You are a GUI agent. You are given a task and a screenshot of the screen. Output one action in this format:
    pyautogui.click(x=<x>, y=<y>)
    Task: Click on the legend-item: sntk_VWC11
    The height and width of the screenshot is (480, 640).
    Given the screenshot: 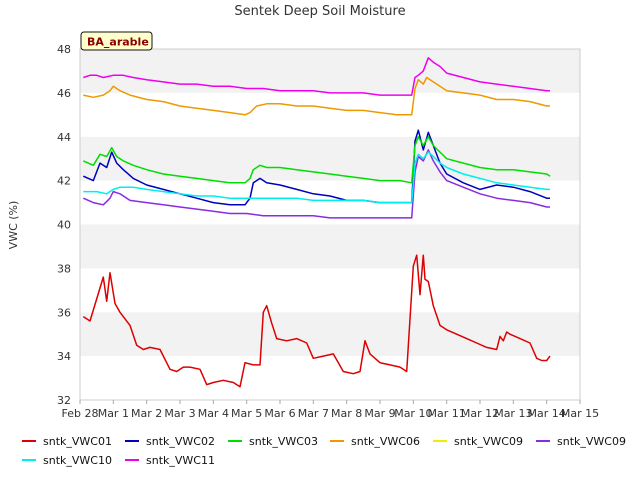 What is the action you would take?
    pyautogui.click(x=170, y=460)
    